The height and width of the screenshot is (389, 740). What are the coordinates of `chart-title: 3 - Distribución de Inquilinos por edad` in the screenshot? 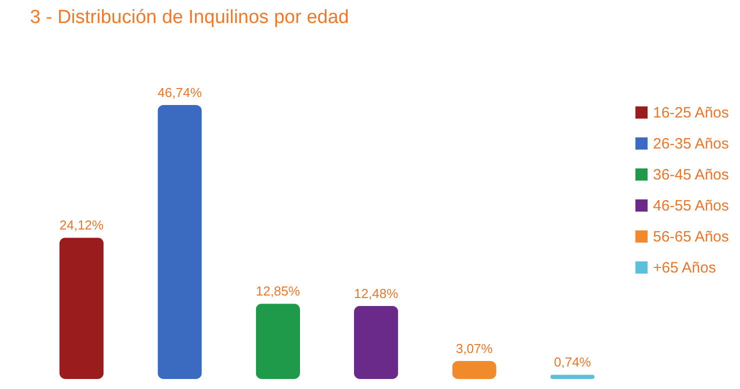 It's located at (189, 17).